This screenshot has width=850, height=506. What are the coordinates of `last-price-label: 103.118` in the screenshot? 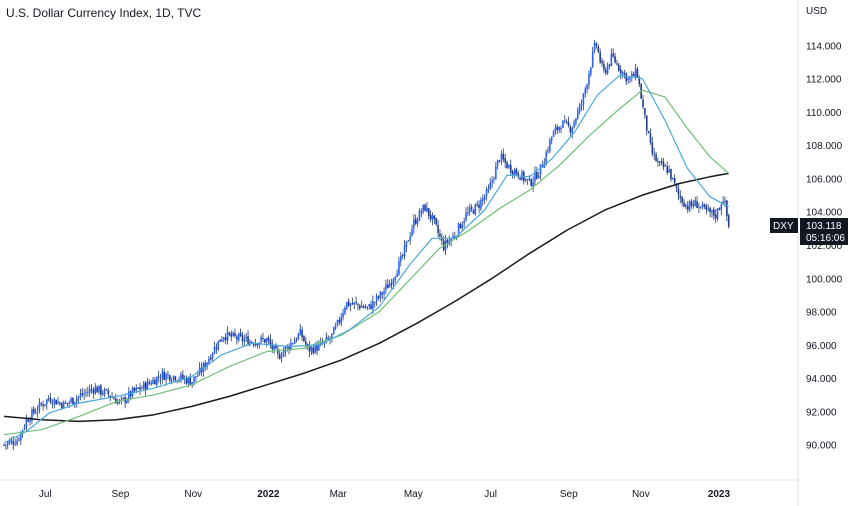 It's located at (824, 226).